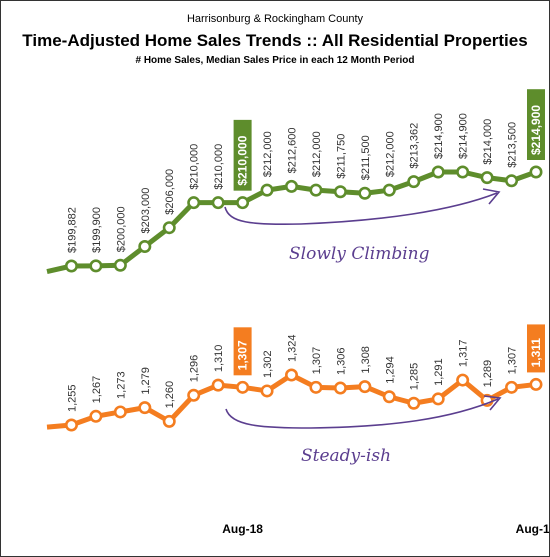 The height and width of the screenshot is (557, 550). I want to click on price-value-label: $213,500, so click(513, 145).